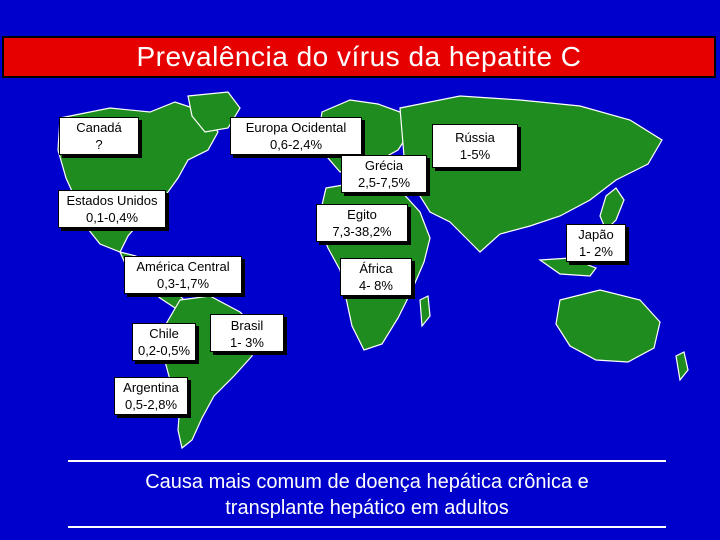 The image size is (720, 540). What do you see at coordinates (367, 508) in the screenshot?
I see `footer-line-2: transplante hepático em adultos` at bounding box center [367, 508].